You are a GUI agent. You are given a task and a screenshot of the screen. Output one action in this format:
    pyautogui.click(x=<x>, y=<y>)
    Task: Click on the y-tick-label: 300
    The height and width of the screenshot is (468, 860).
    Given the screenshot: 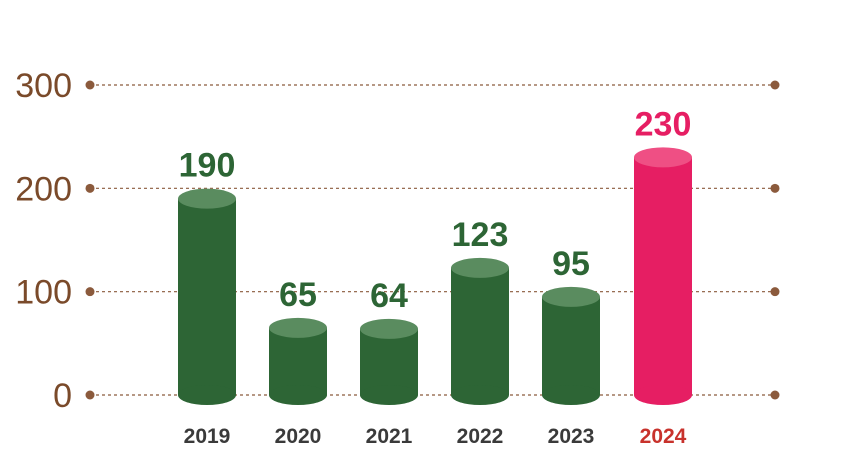 What is the action you would take?
    pyautogui.click(x=43, y=86)
    